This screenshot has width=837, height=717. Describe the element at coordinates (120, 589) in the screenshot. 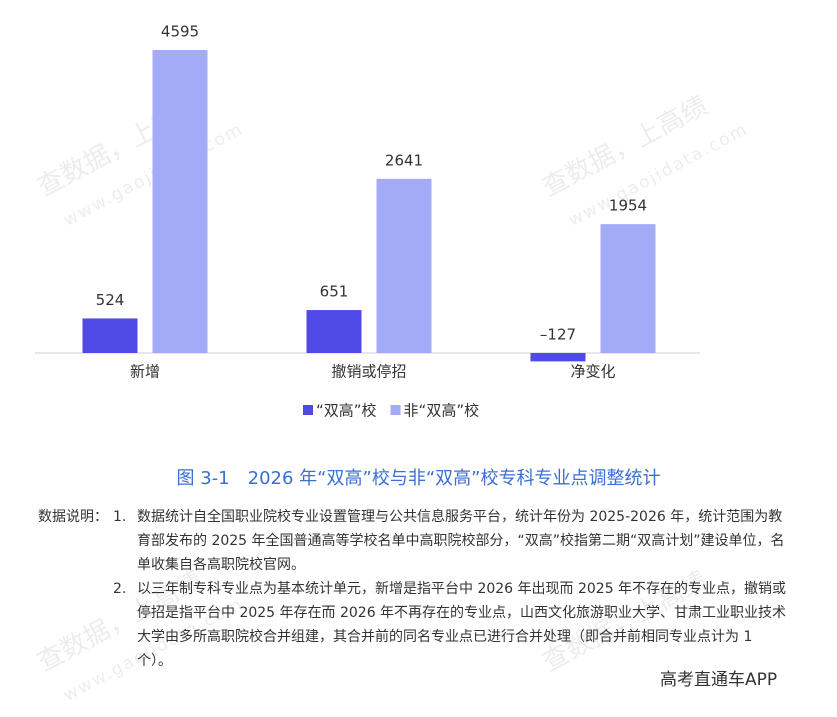

I see `note-number: 2.` at that location.